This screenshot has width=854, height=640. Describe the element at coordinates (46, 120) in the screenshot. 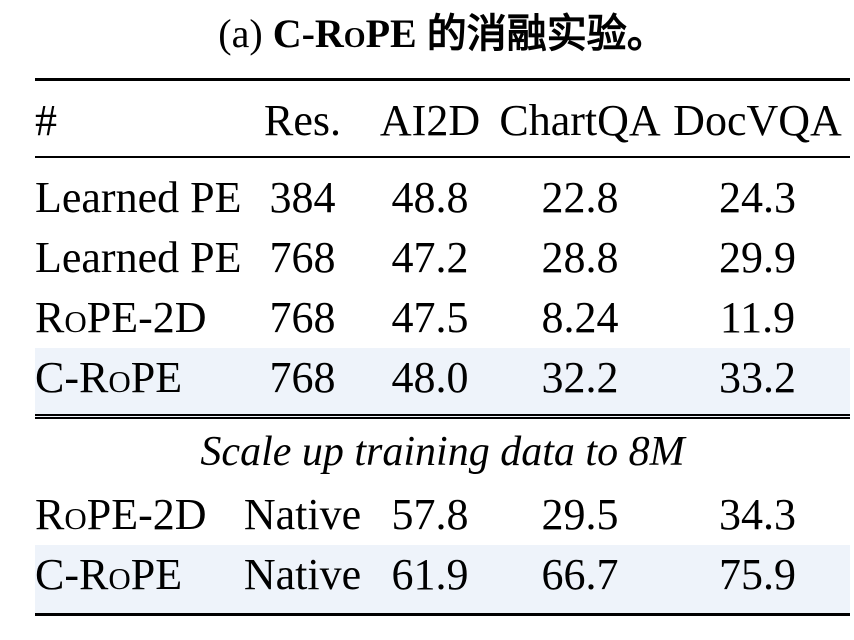

I see `column-header--: #` at that location.